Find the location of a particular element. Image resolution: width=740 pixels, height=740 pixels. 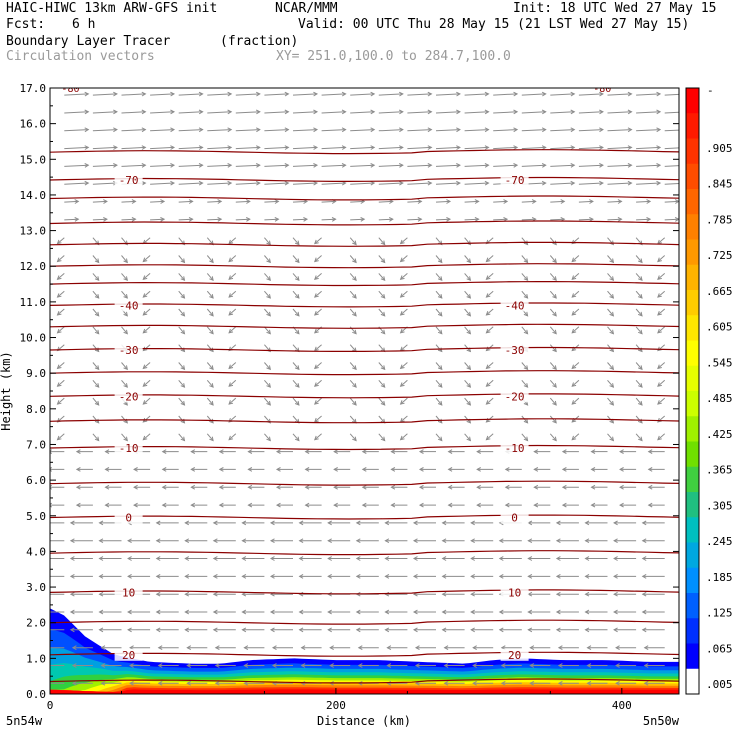

y-tick-label: 14.0 is located at coordinates (33, 195).